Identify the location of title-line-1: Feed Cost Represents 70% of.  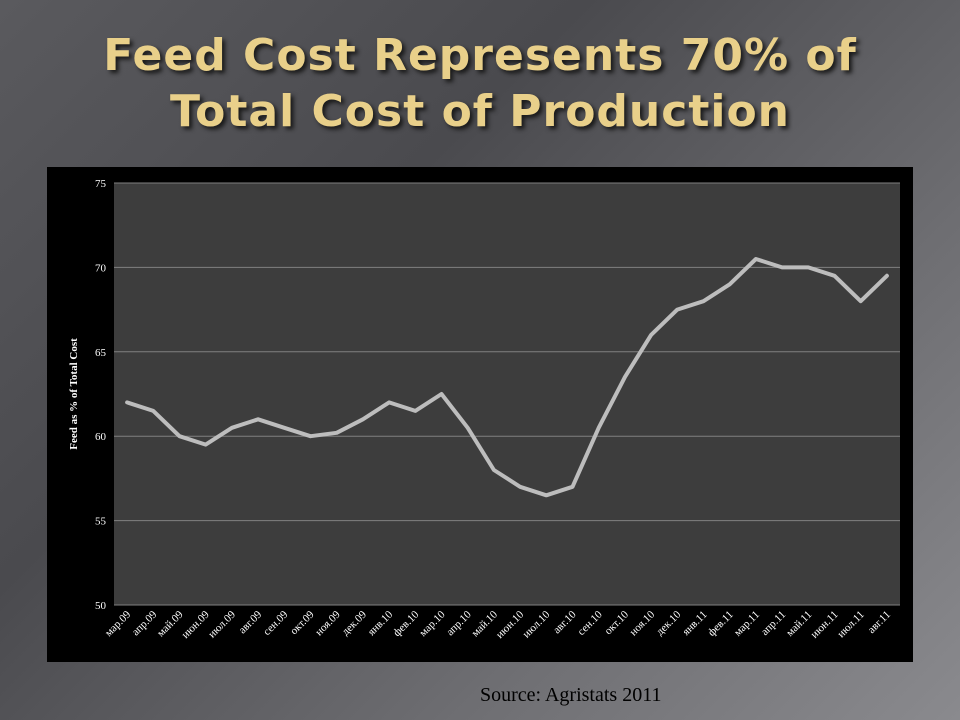
(480, 55).